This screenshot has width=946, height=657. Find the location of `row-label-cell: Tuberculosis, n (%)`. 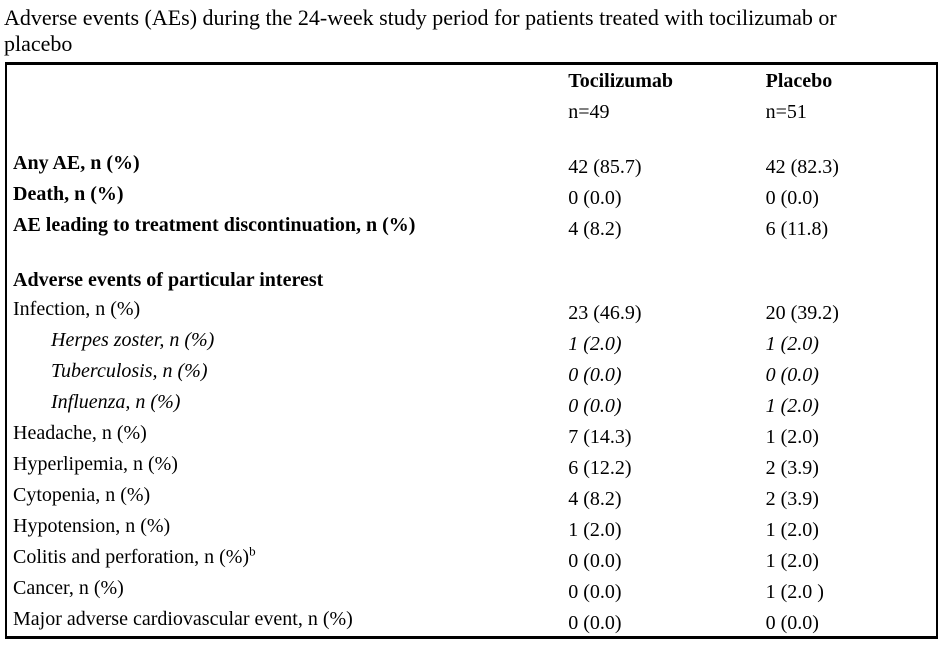

row-label-cell: Tuberculosis, n (%) is located at coordinates (287, 372).